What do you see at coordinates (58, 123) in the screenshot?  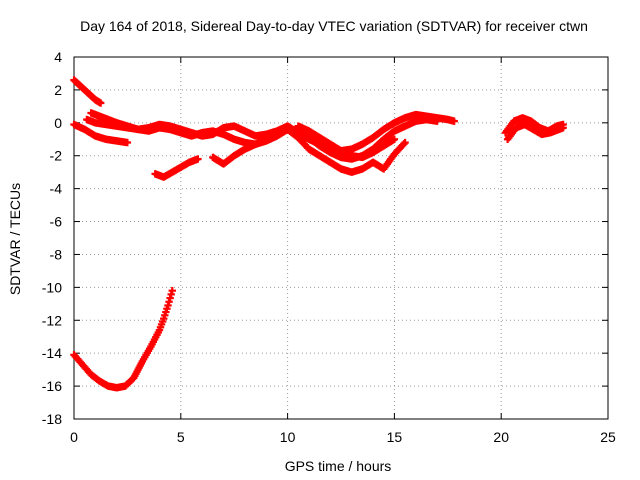 I see `y-tick-label: 0` at bounding box center [58, 123].